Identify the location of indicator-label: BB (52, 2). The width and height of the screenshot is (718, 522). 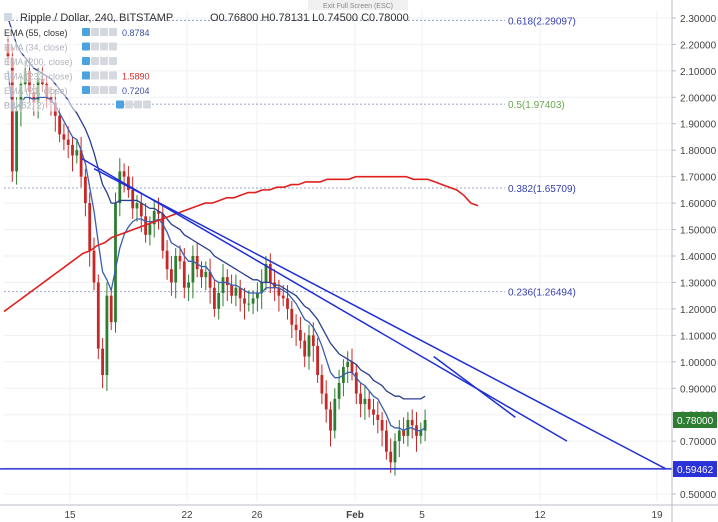
(24, 106).